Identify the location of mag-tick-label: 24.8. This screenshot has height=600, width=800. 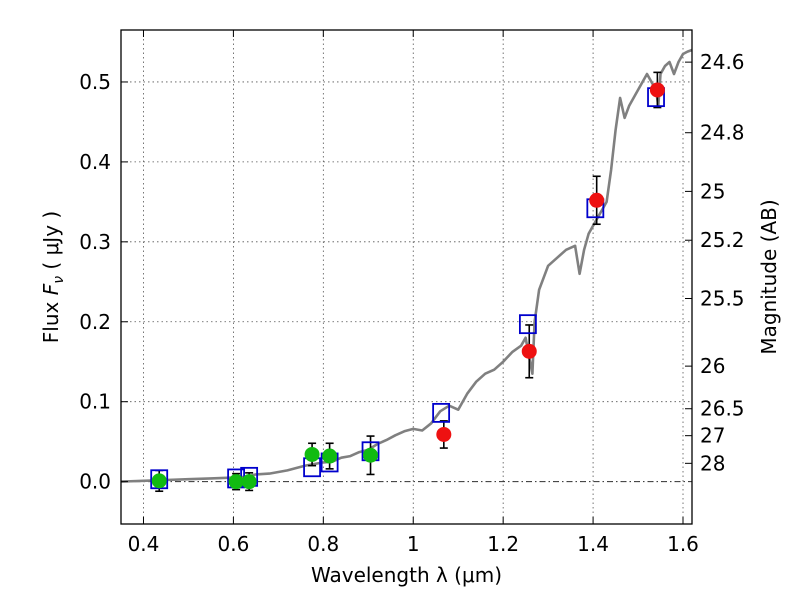
(722, 133).